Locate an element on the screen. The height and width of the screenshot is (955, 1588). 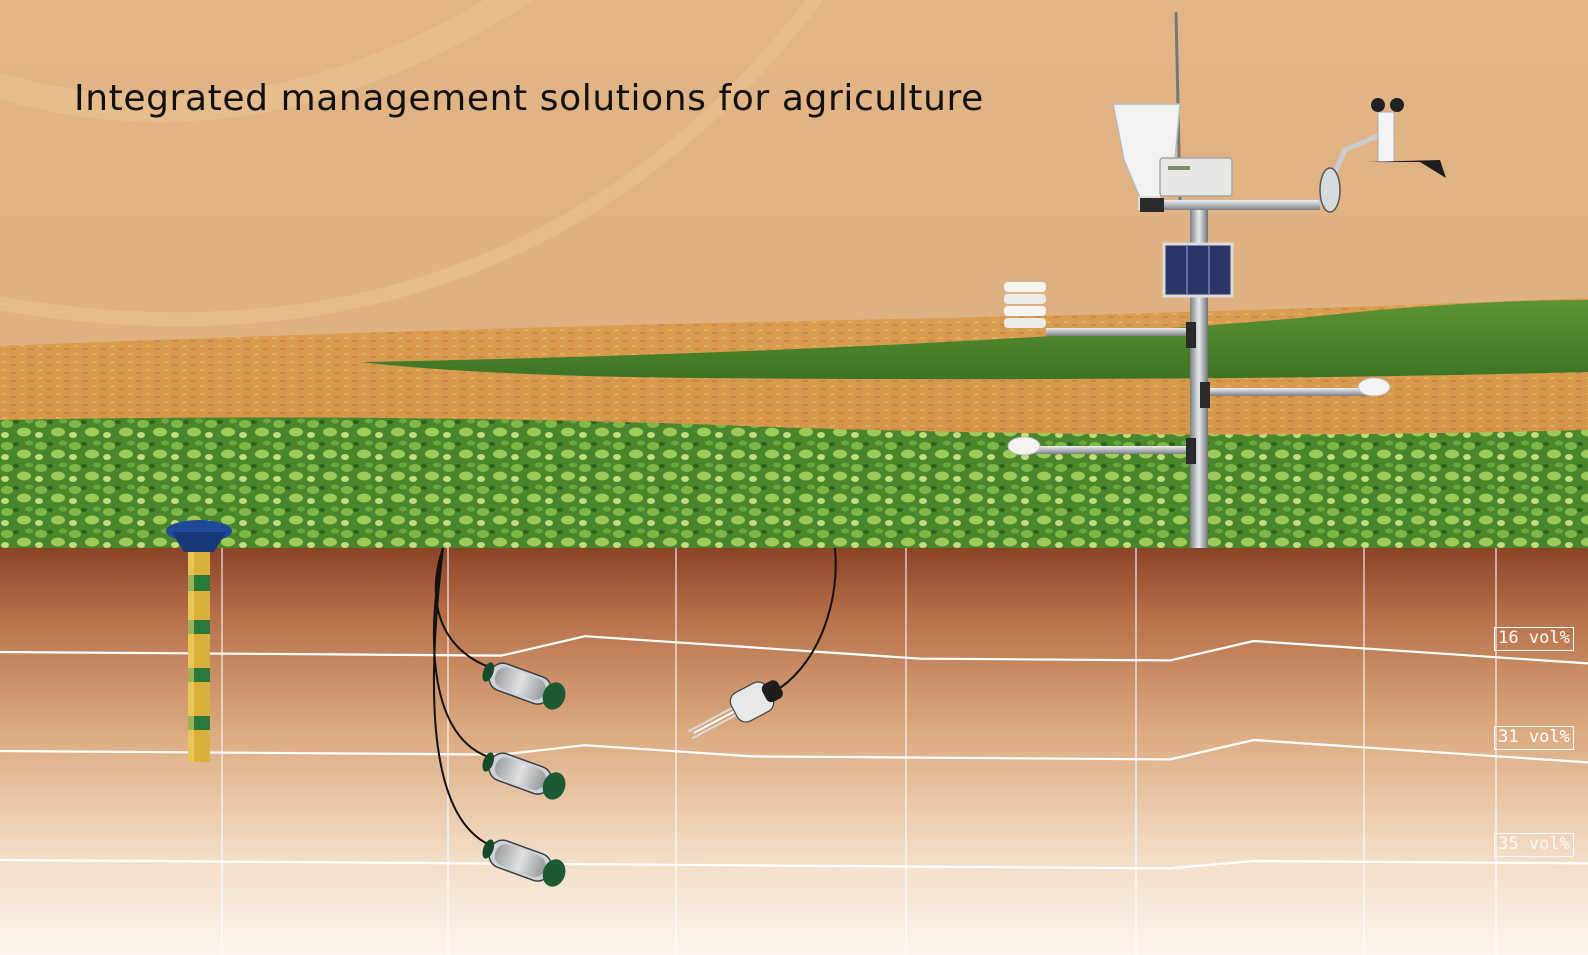
sensor-cables is located at coordinates (634, 697).